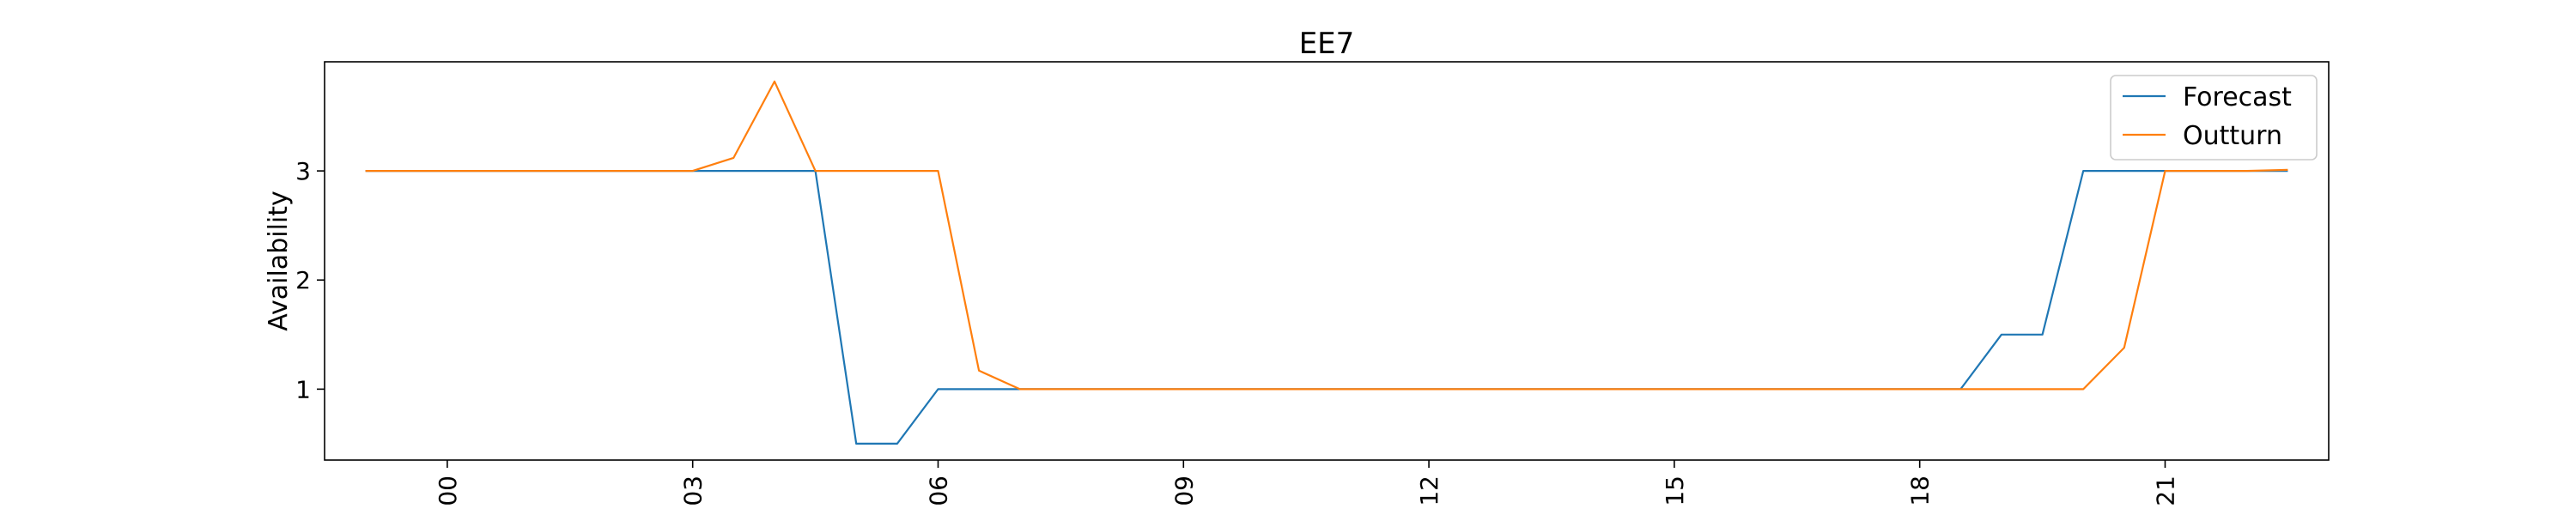 This screenshot has width=2576, height=515. Describe the element at coordinates (303, 171) in the screenshot. I see `y-tick-label: 3` at that location.